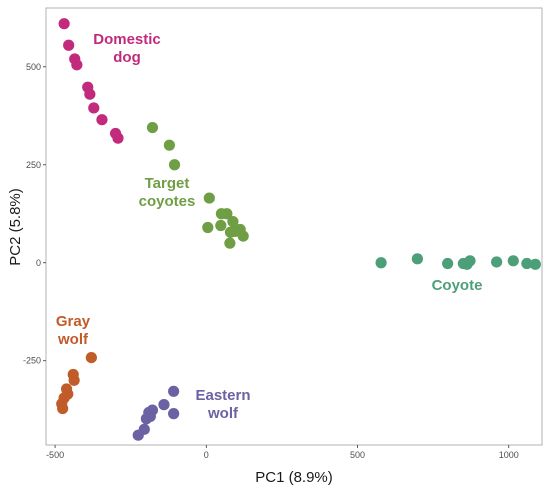  What do you see at coordinates (509, 455) in the screenshot?
I see `x-tick-label: 1000` at bounding box center [509, 455].